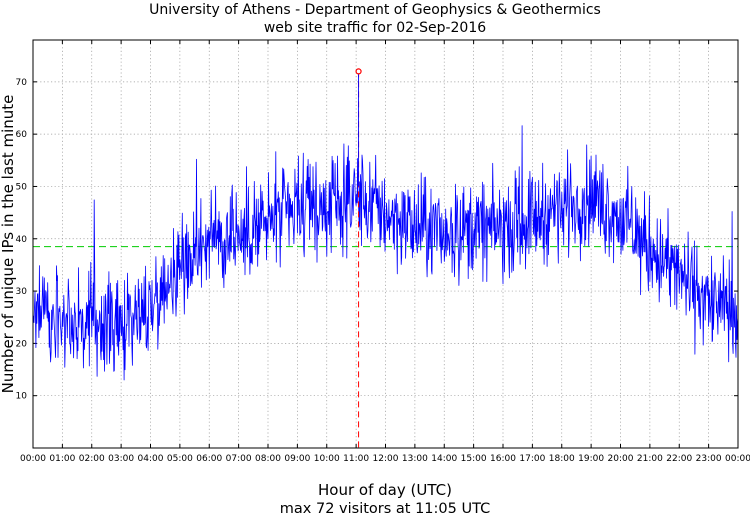 The image size is (750, 515). What do you see at coordinates (22, 135) in the screenshot?
I see `y-tick-label: 60` at bounding box center [22, 135].